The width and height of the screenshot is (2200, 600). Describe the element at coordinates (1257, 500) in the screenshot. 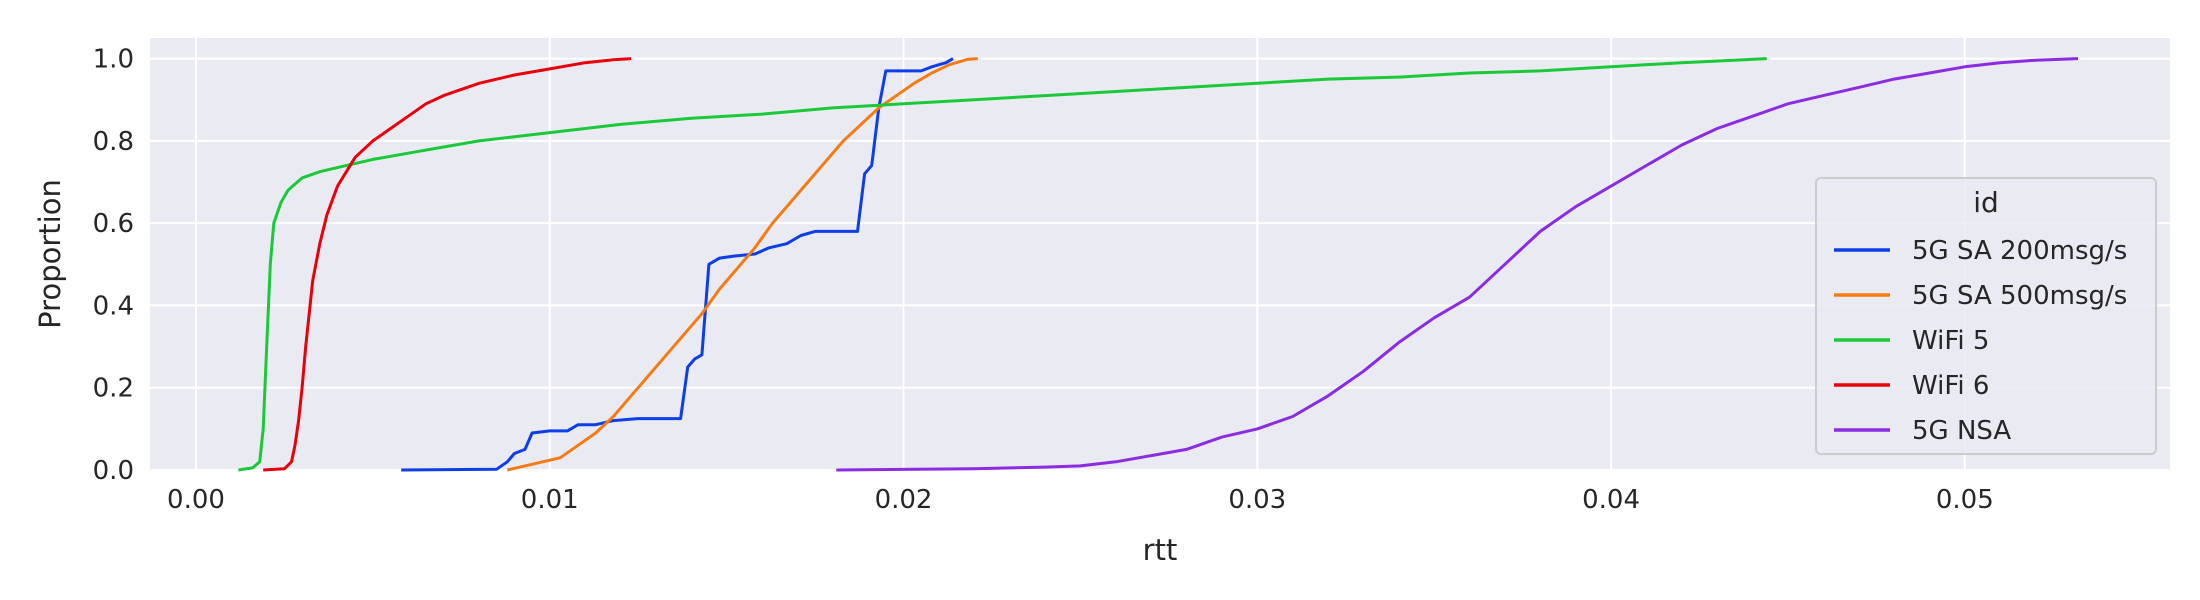

I see `x-tick-label: 0.03` at that location.